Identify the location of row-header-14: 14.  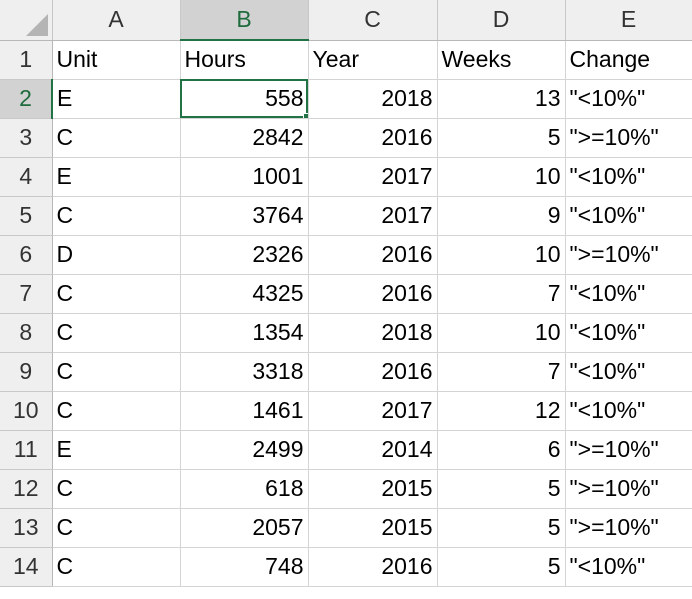
(26, 567).